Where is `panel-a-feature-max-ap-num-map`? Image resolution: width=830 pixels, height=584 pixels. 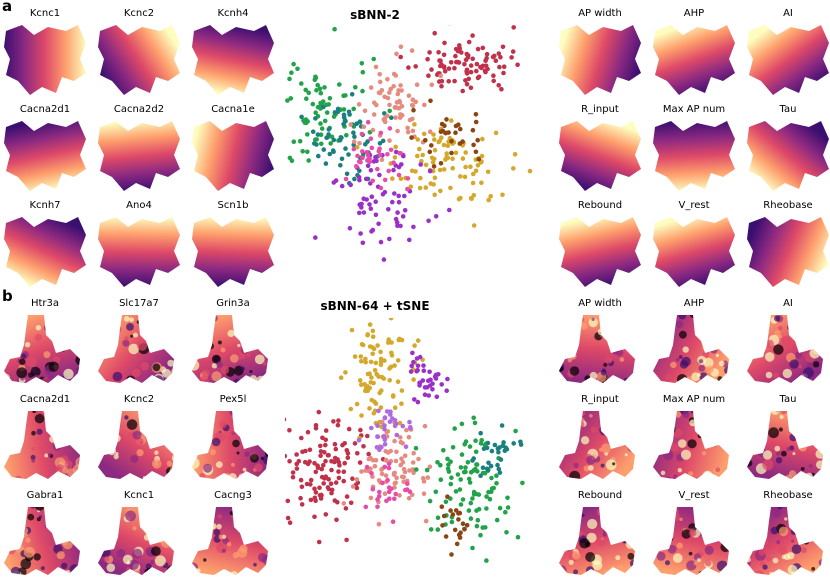 panel-a-feature-max-ap-num-map is located at coordinates (694, 156).